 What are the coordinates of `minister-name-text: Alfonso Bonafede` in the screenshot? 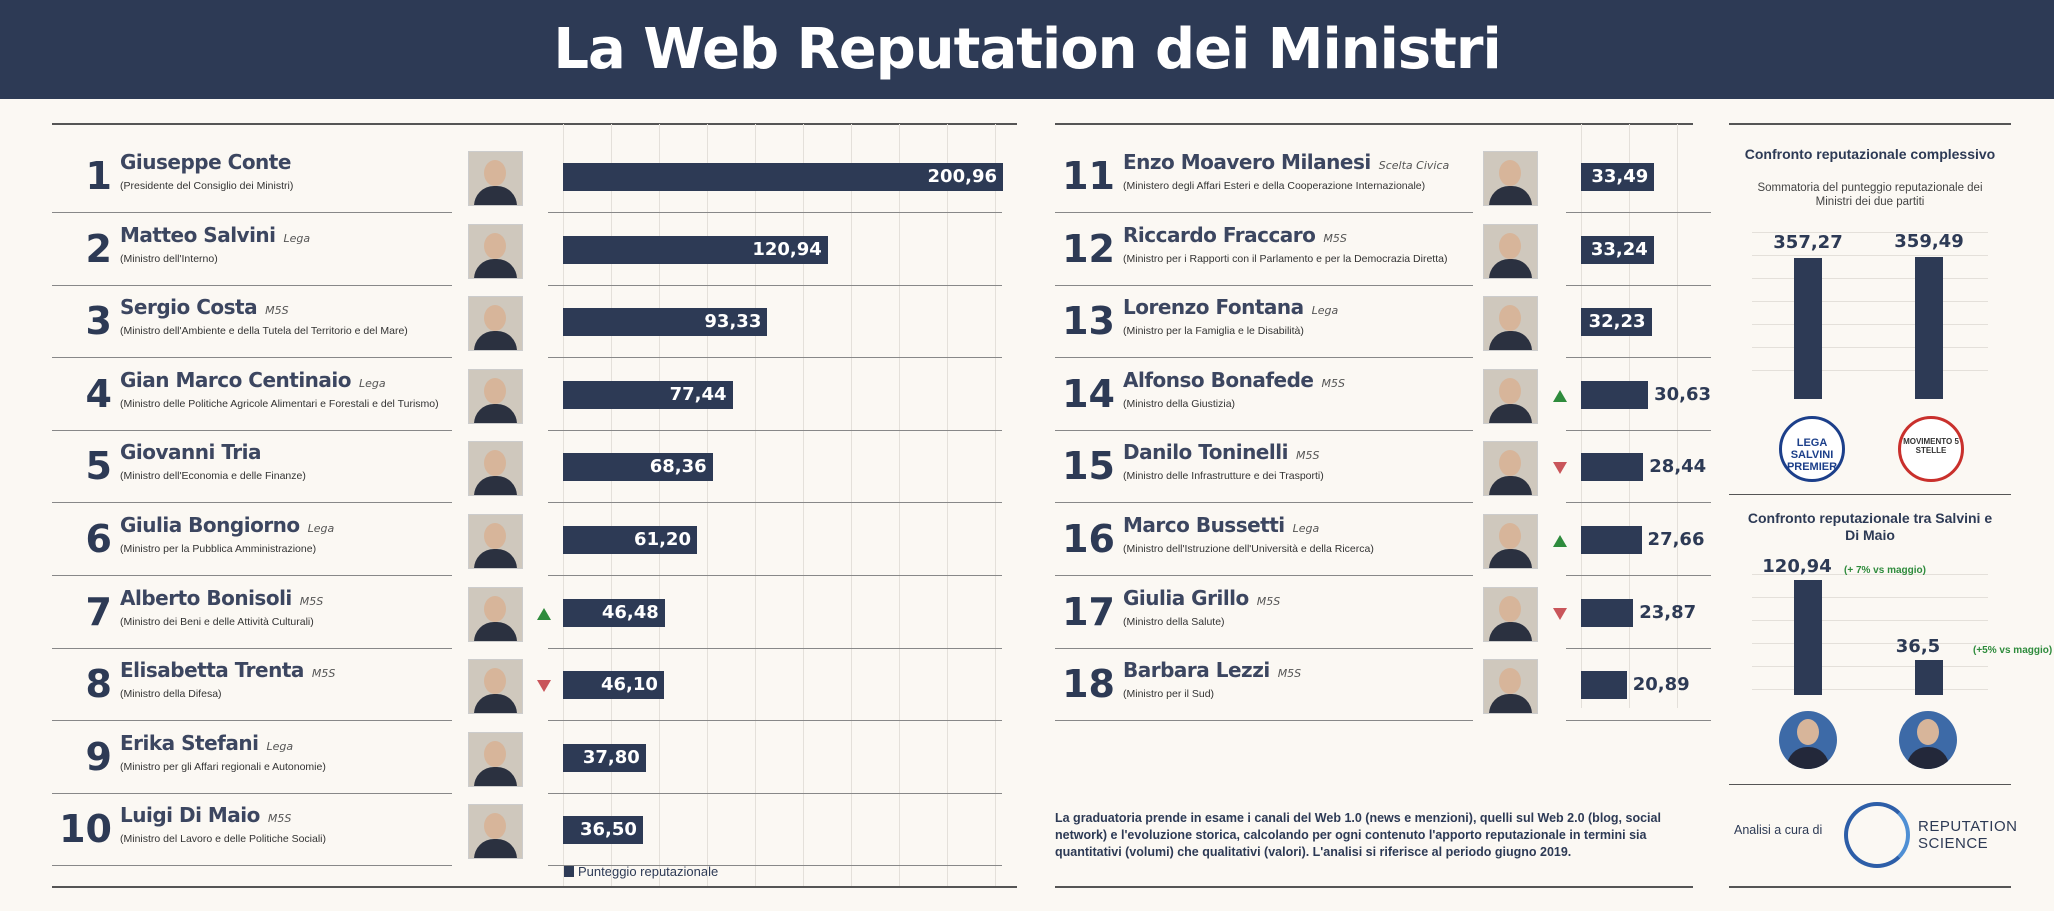 It's located at (1218, 379).